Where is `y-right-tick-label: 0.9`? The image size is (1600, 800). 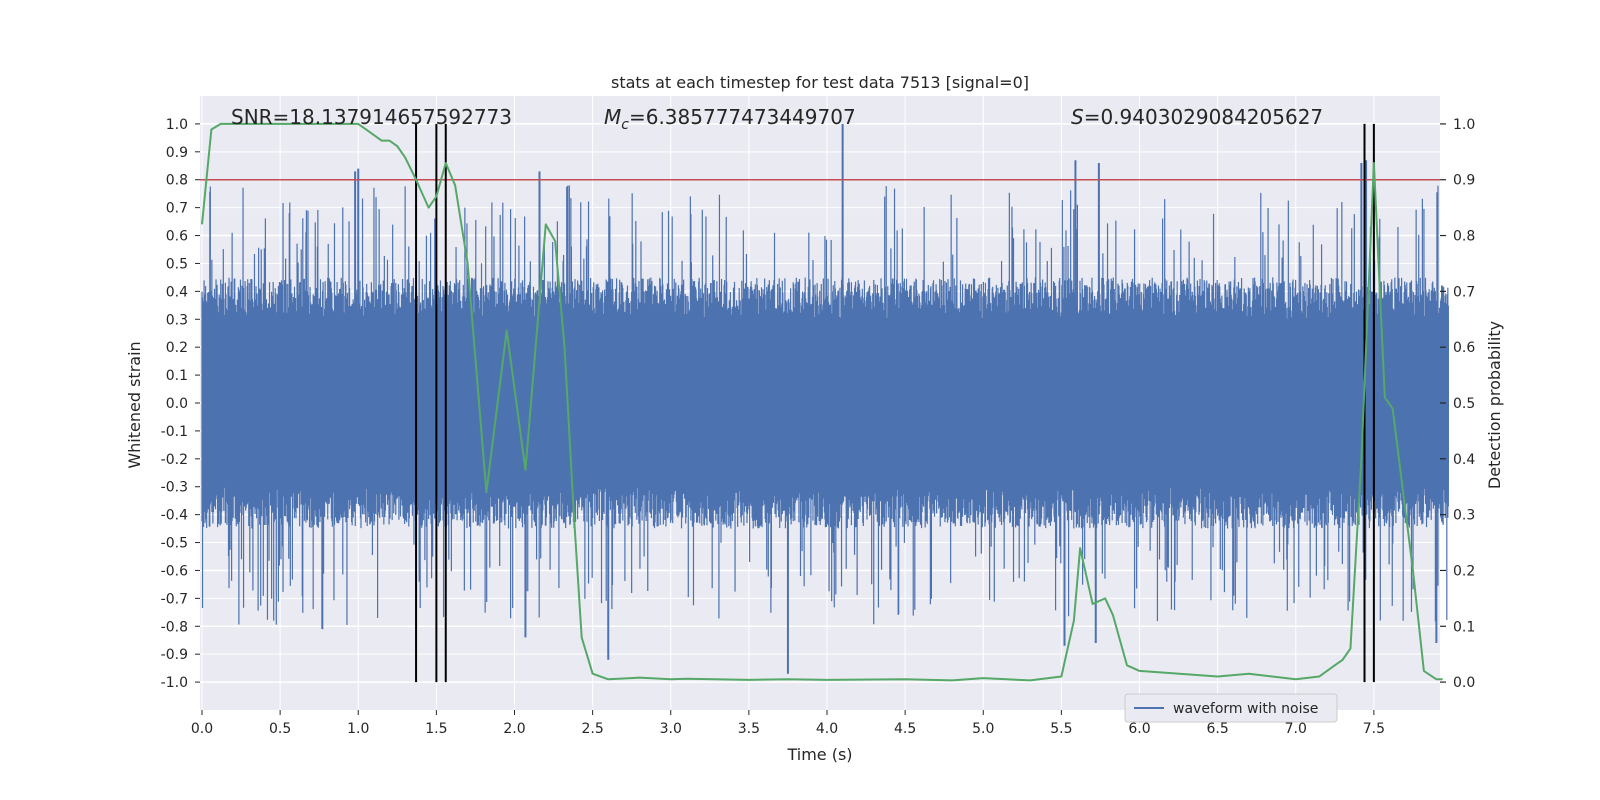 y-right-tick-label: 0.9 is located at coordinates (1464, 181).